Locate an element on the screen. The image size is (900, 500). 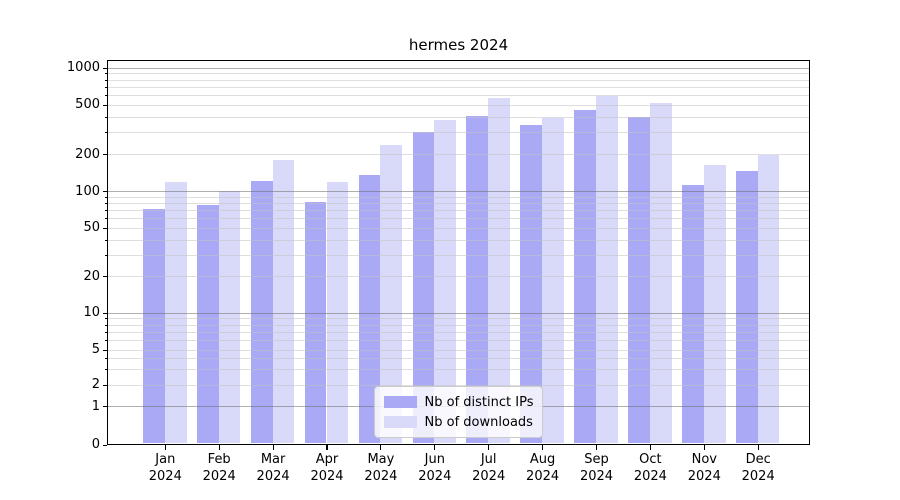
x-label-month: Sep is located at coordinates (596, 459).